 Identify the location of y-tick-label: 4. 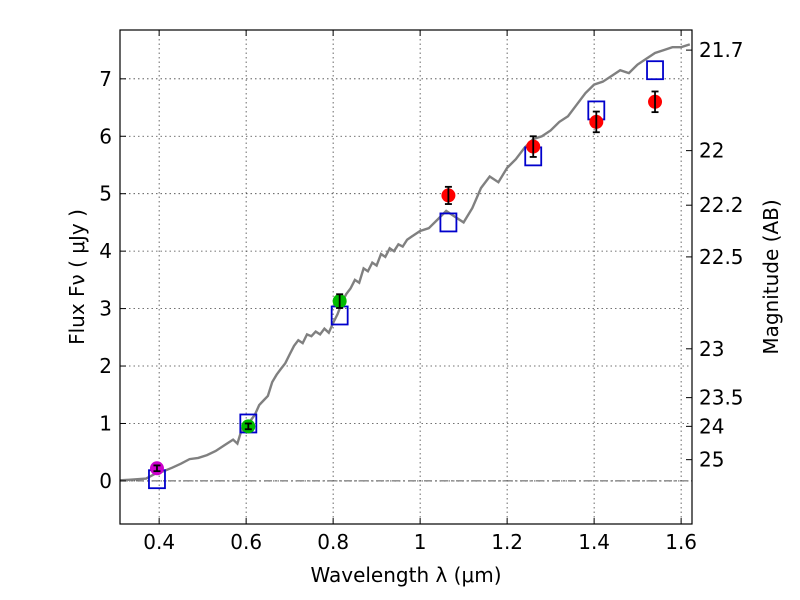
(105, 251).